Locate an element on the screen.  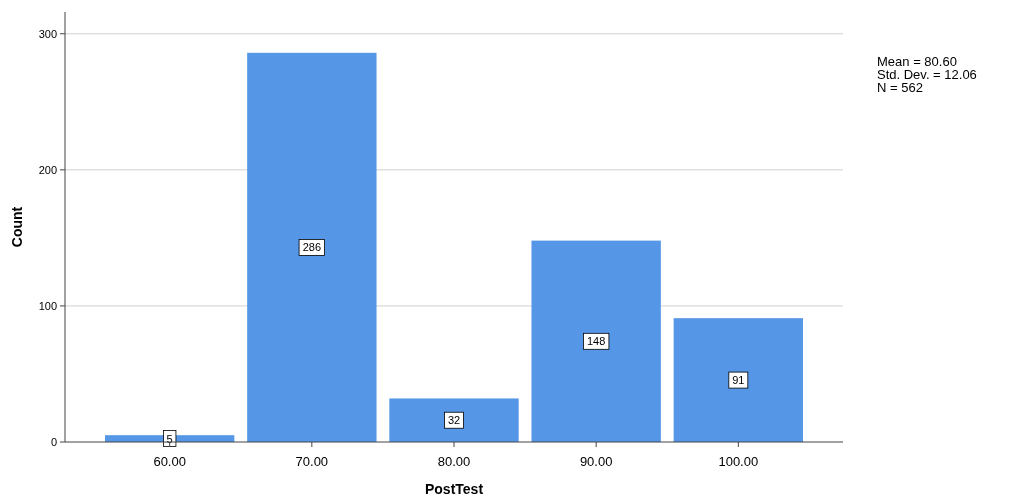
y-tick-label: 200 is located at coordinates (47, 169).